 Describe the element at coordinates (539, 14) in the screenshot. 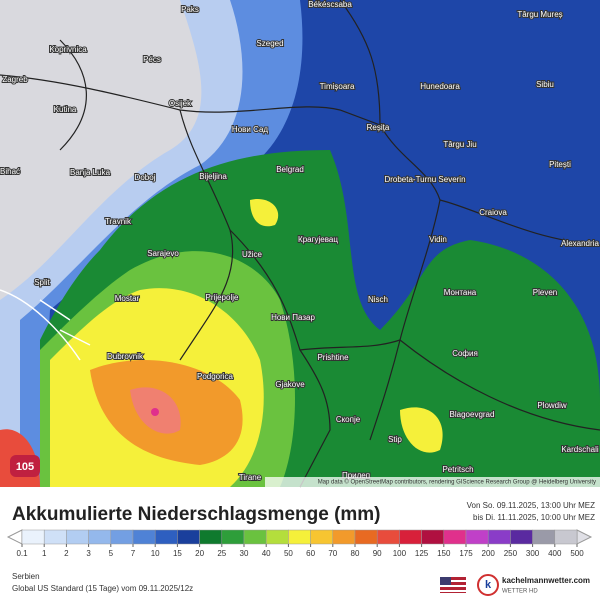

I see `city-label: Târgu Mureș` at that location.